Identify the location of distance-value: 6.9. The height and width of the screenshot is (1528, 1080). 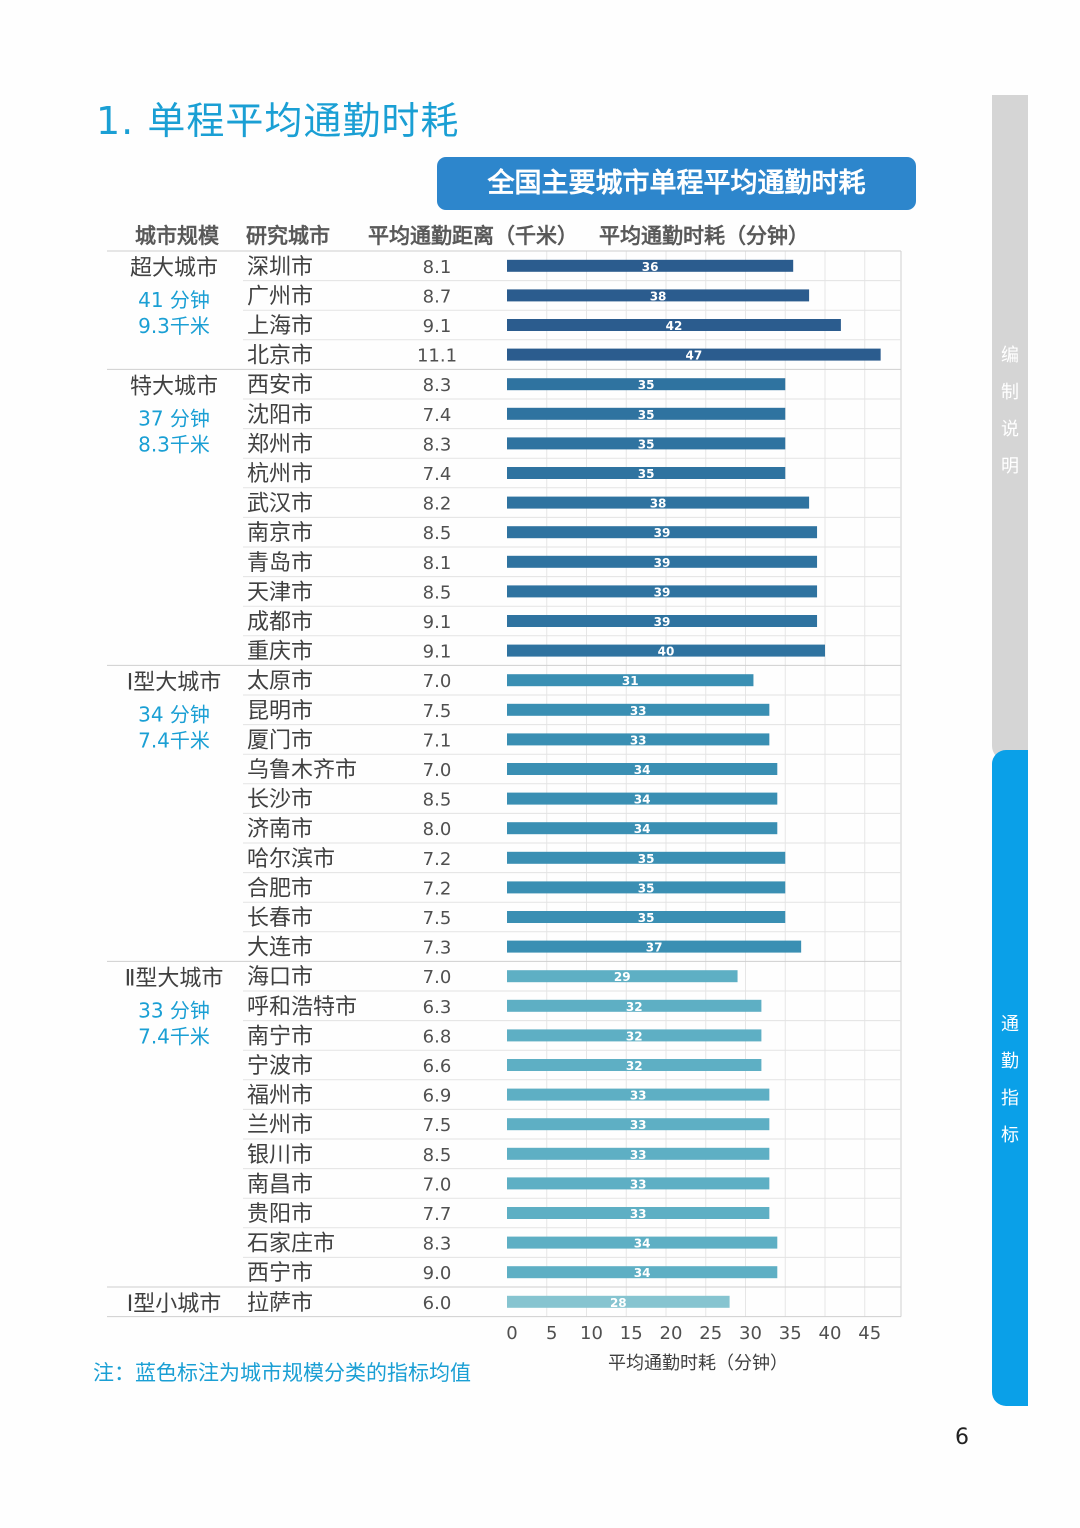
(437, 1096).